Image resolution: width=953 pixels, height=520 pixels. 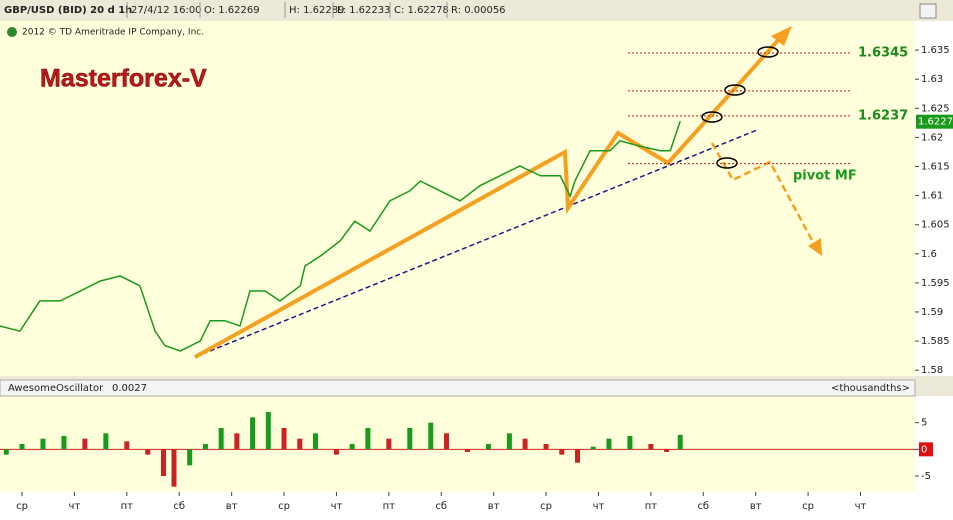 What do you see at coordinates (929, 254) in the screenshot?
I see `y-tick-label: 1.6` at bounding box center [929, 254].